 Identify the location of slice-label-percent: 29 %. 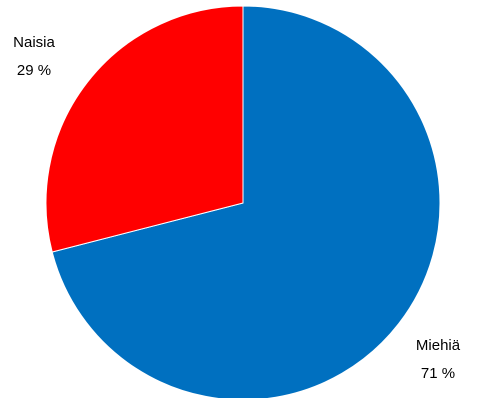
(34, 70).